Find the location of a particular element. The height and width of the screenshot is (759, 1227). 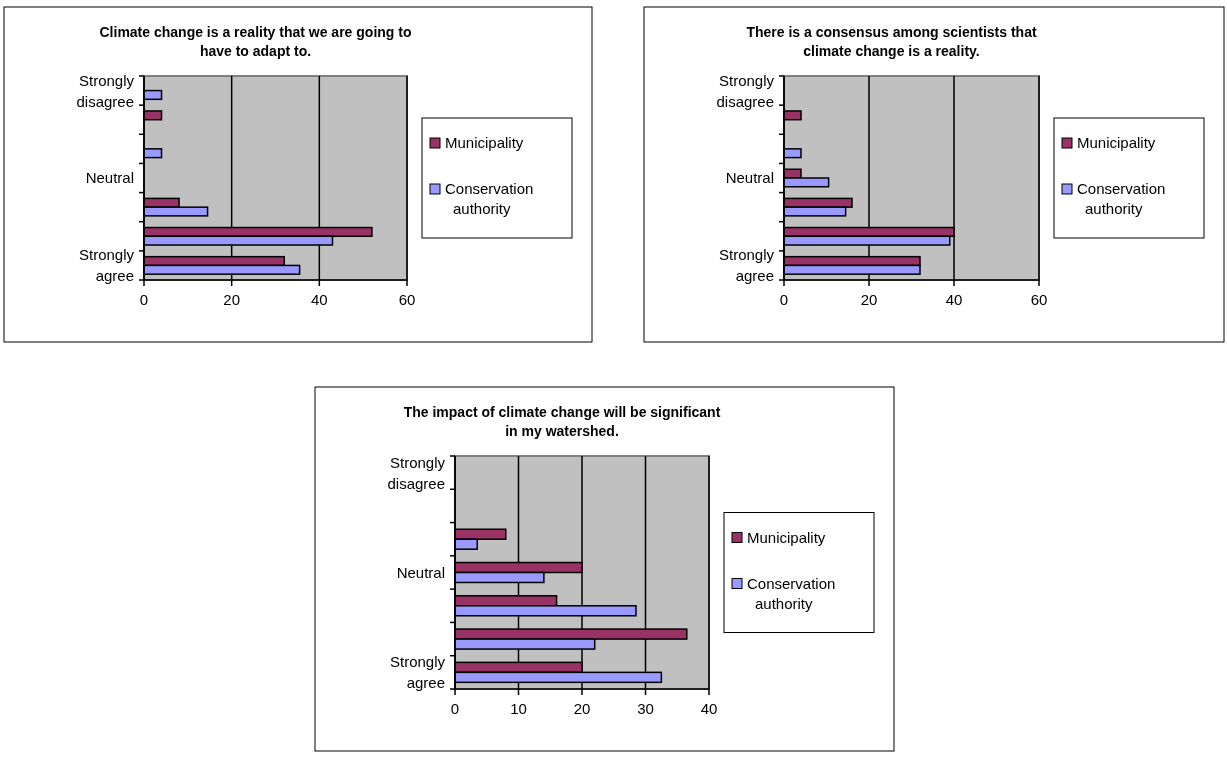

x-tick-label: 10 is located at coordinates (518, 708).